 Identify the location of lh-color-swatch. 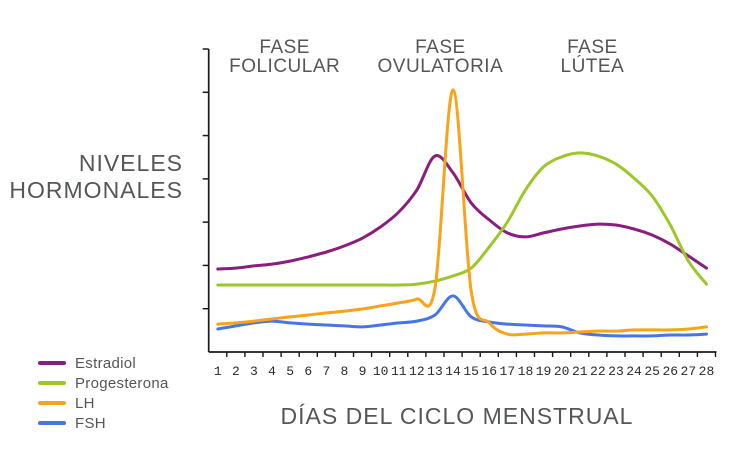
(52, 403).